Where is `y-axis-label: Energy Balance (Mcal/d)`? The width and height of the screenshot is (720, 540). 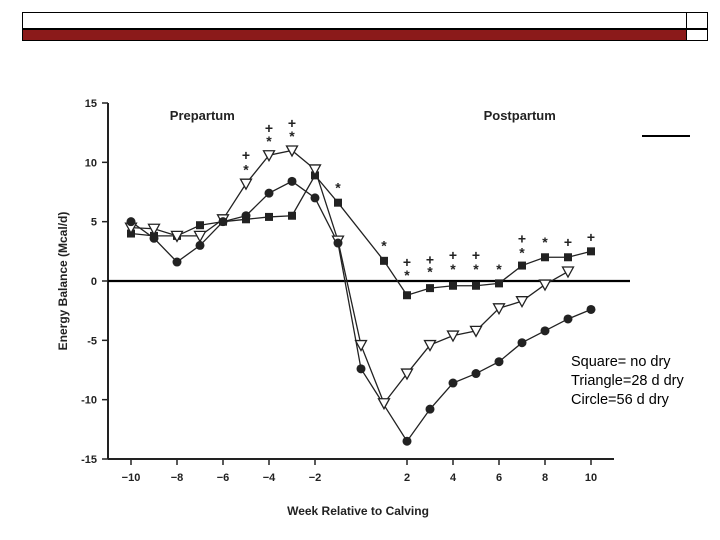 y-axis-label: Energy Balance (Mcal/d) is located at coordinates (63, 281).